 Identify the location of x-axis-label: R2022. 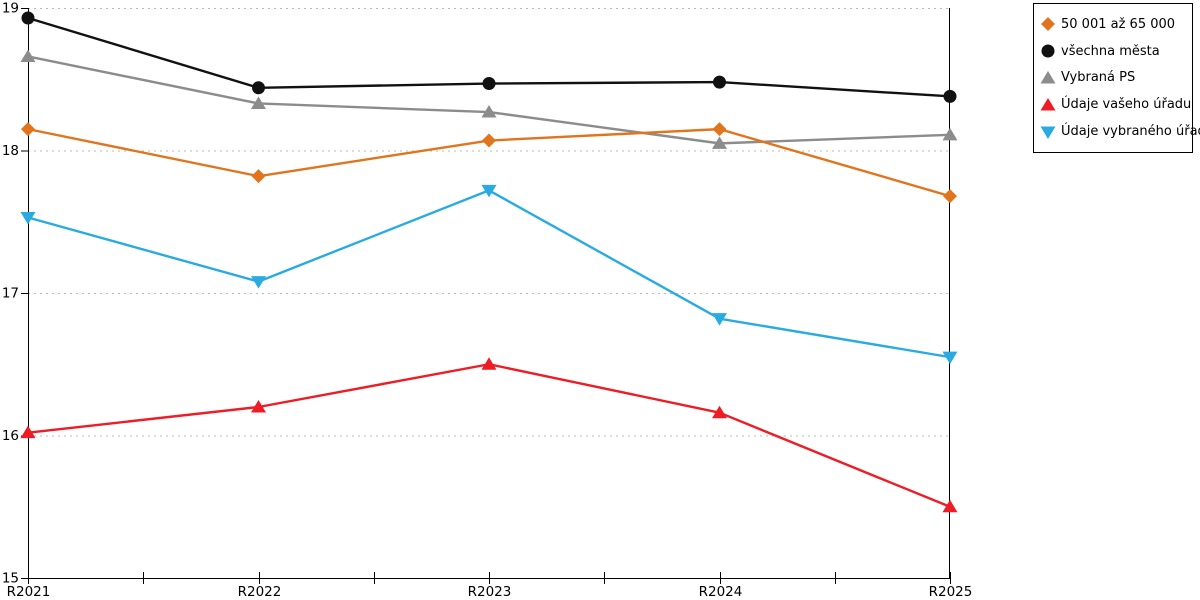
(260, 592).